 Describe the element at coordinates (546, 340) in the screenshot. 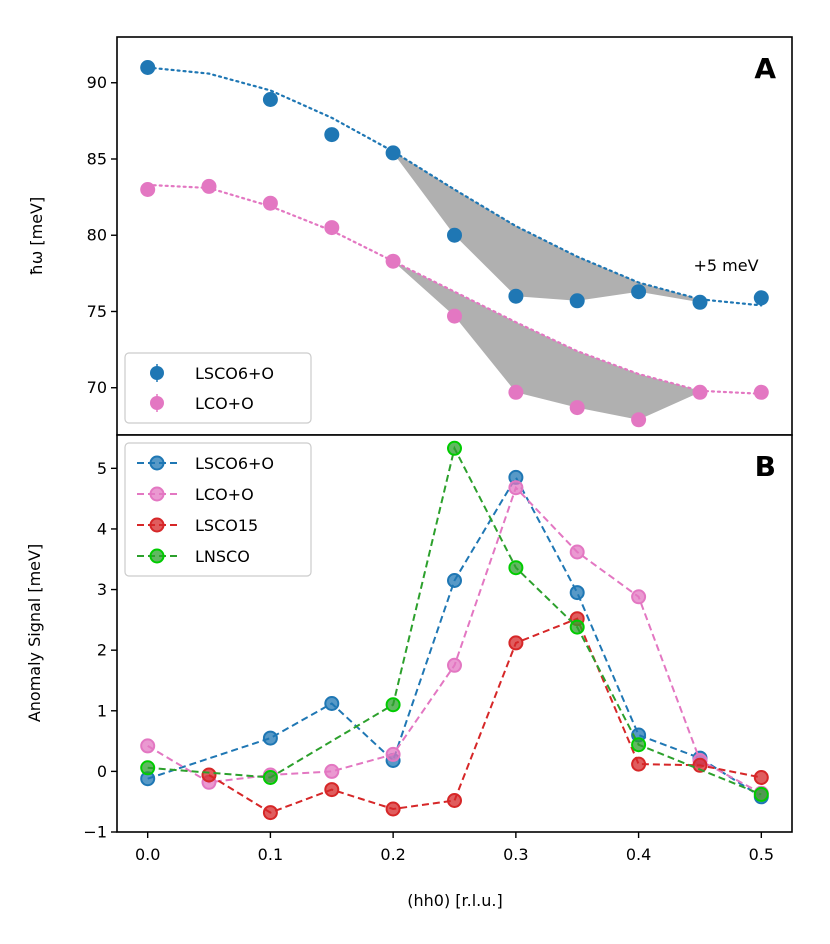

I see `shaded-region-lco-o` at that location.